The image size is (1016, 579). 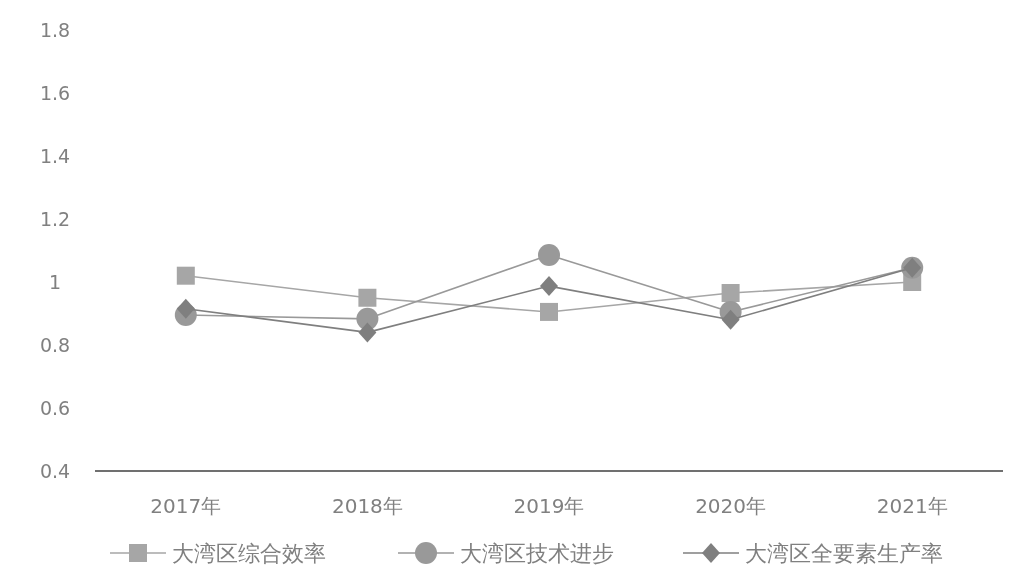 I want to click on legend-label: 大湾区全要素生产率, so click(x=844, y=553).